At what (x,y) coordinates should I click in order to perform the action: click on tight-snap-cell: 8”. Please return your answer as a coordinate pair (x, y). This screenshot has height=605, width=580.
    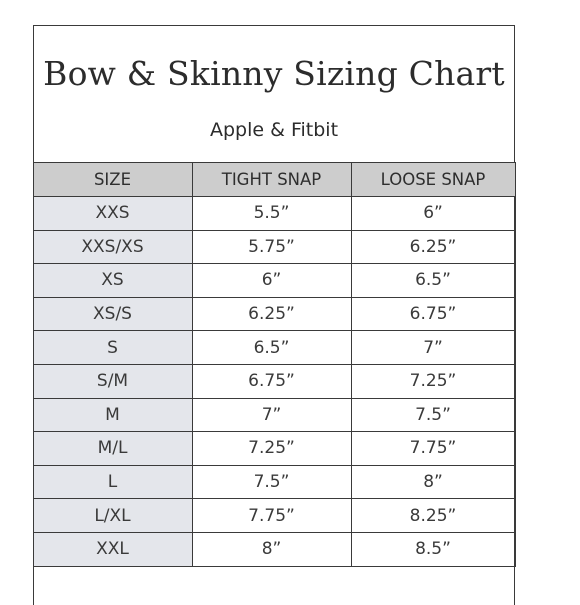
    Looking at the image, I should click on (271, 549).